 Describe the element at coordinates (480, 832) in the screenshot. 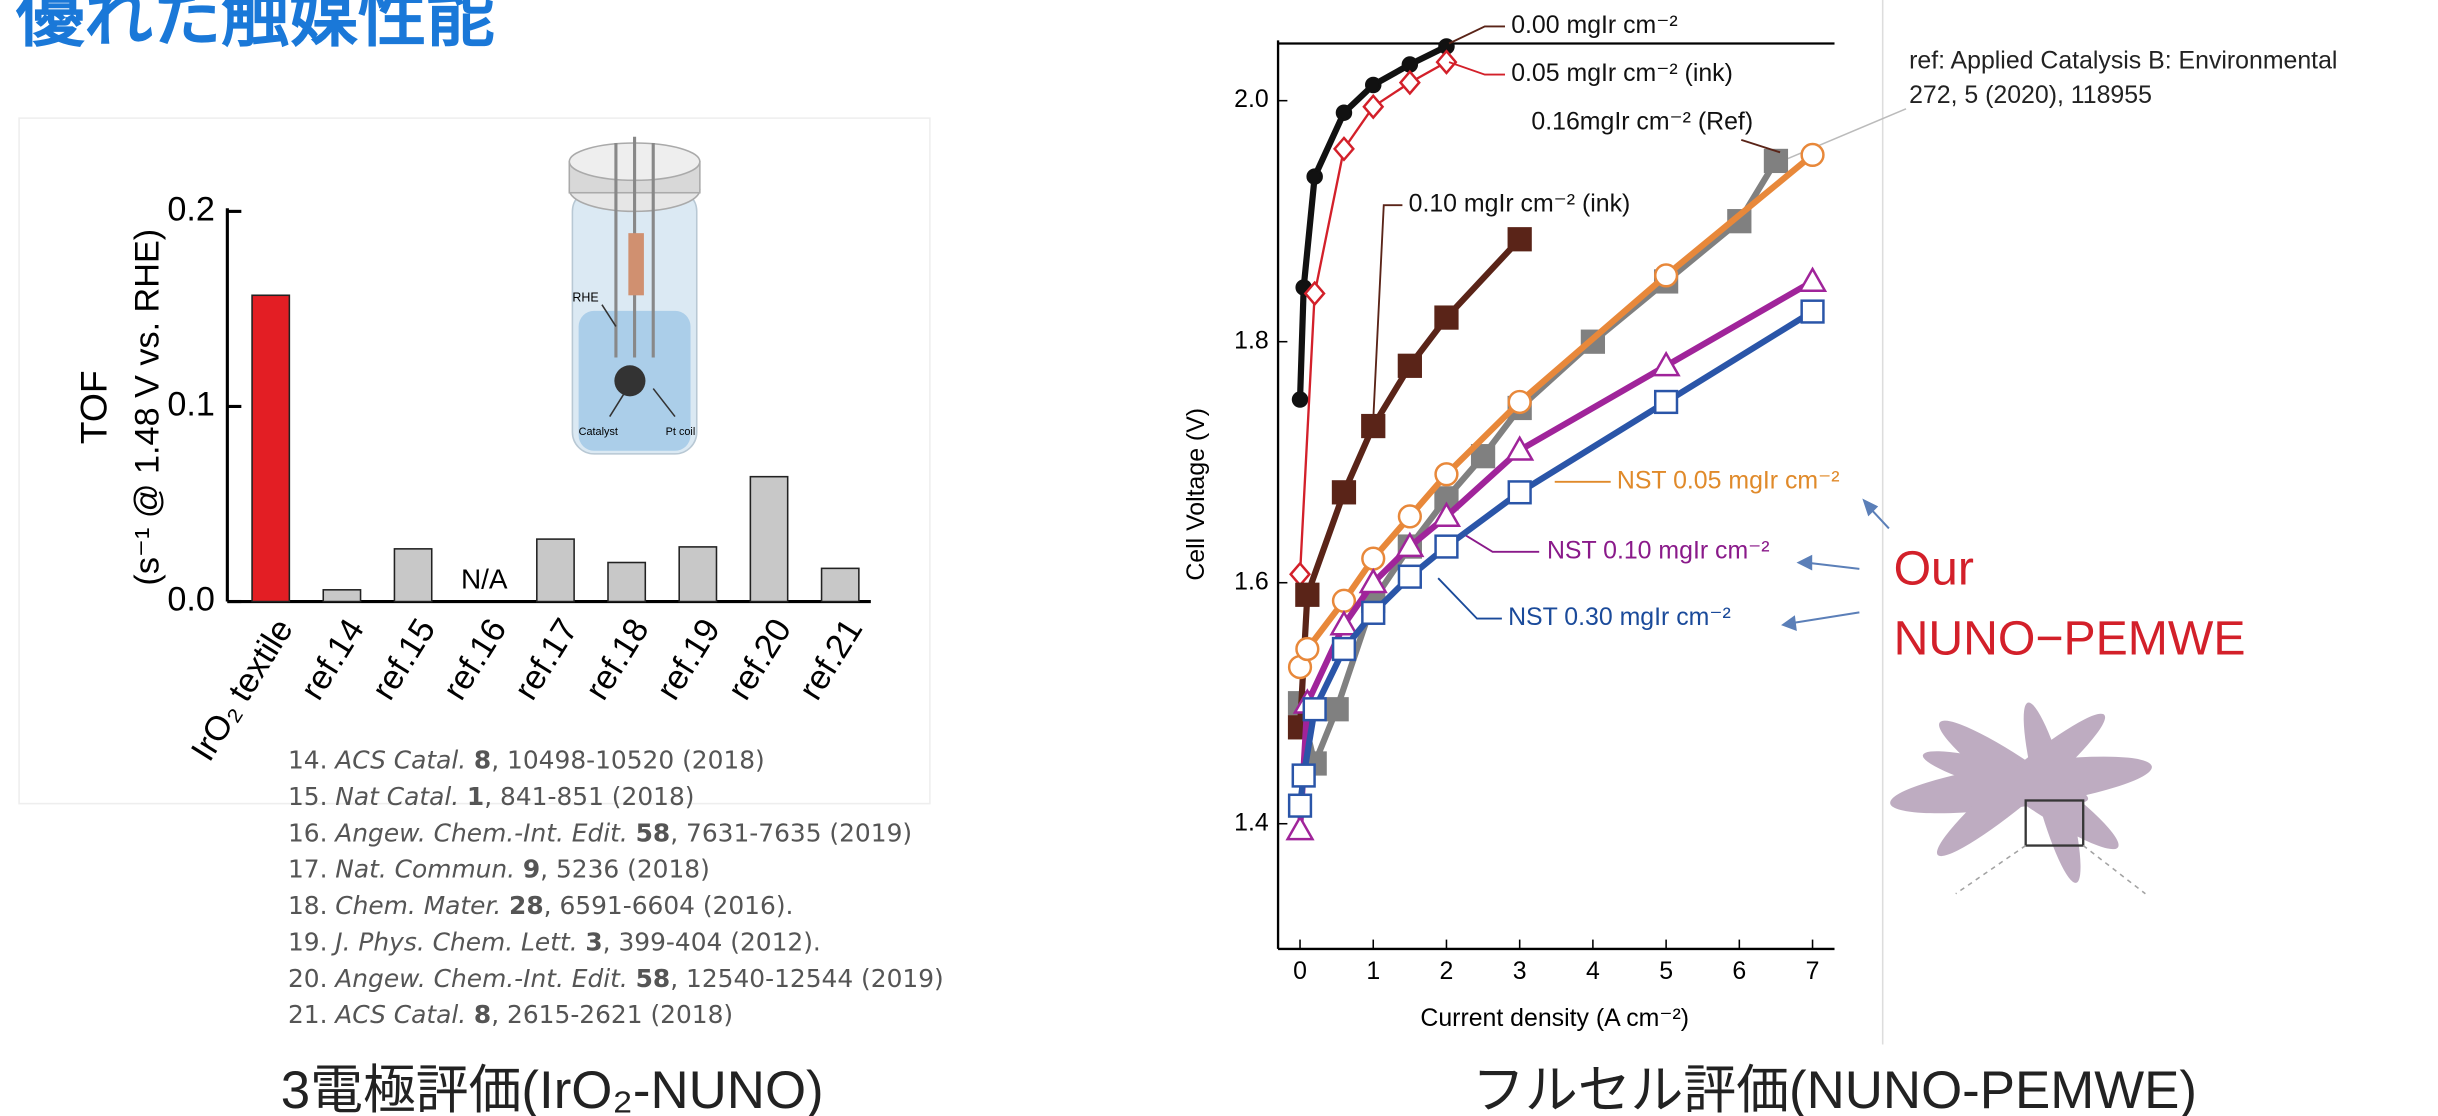

I see `reference-part: Angew. Chem.-Int. Edit.` at that location.